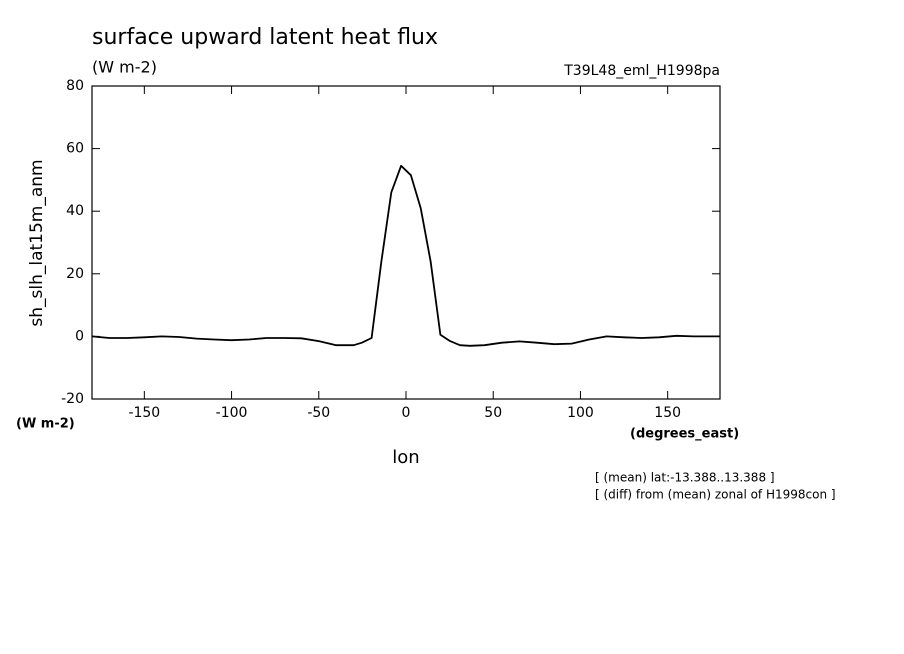  I want to click on y-tick-label: 20, so click(75, 274).